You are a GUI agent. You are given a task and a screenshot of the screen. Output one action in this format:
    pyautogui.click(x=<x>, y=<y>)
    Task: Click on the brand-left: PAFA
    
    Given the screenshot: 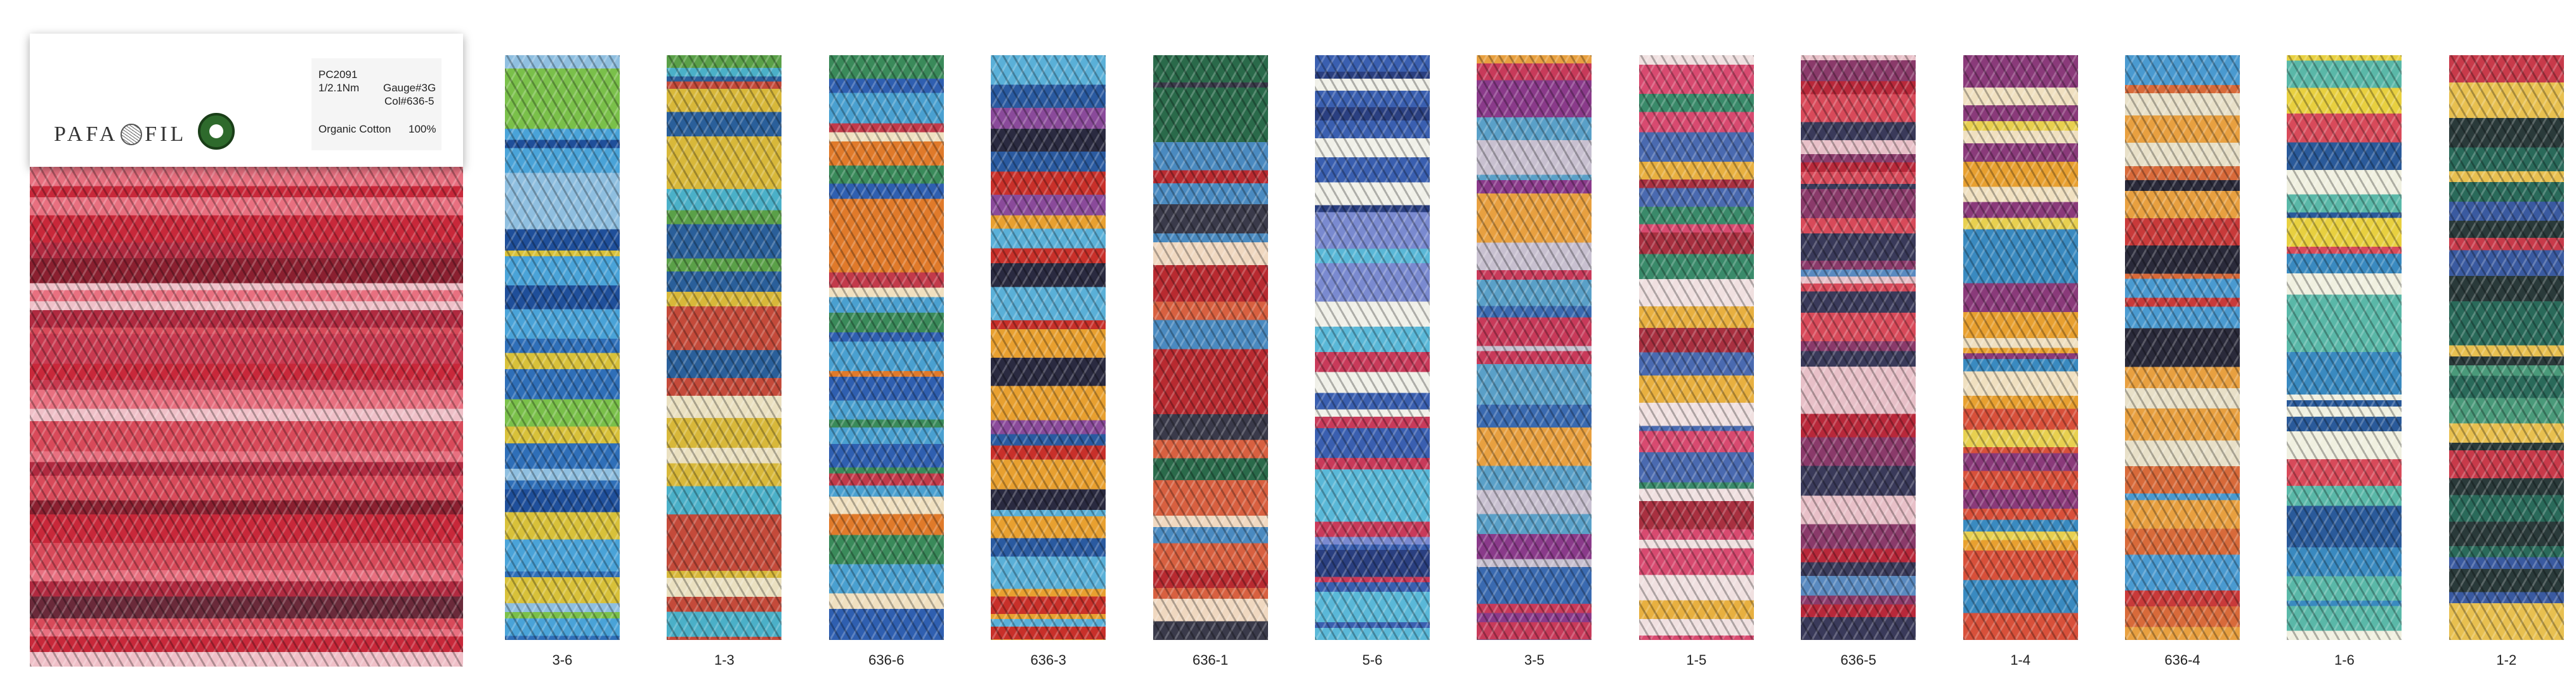 What is the action you would take?
    pyautogui.click(x=86, y=134)
    